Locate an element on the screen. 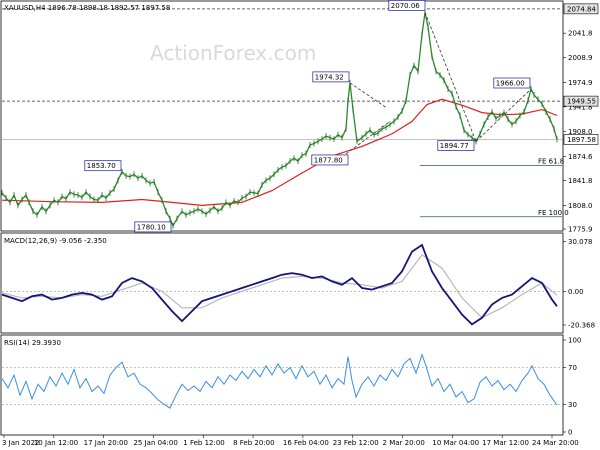 The width and height of the screenshot is (600, 450). price-annotation-label: 1853.70 is located at coordinates (101, 166).